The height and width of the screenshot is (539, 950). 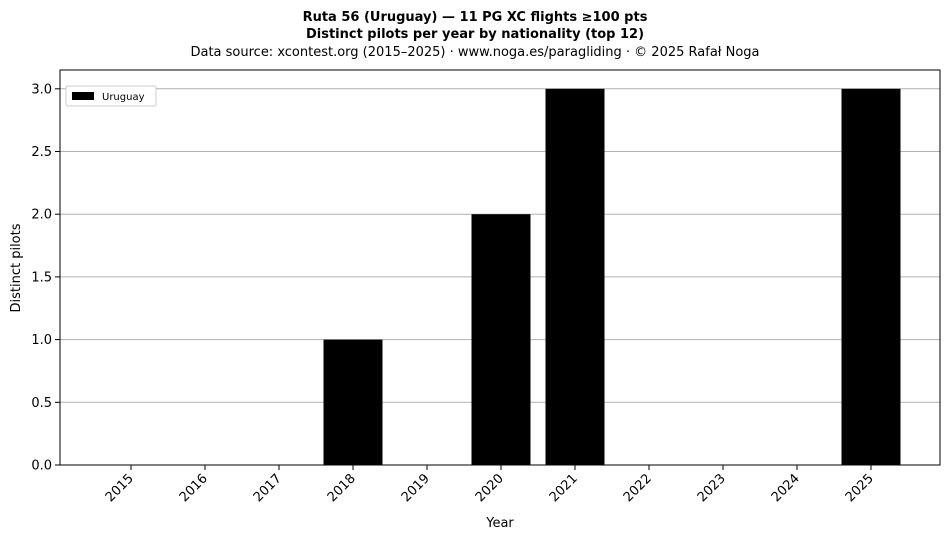 What do you see at coordinates (41, 466) in the screenshot?
I see `y-tick-label: 0.0` at bounding box center [41, 466].